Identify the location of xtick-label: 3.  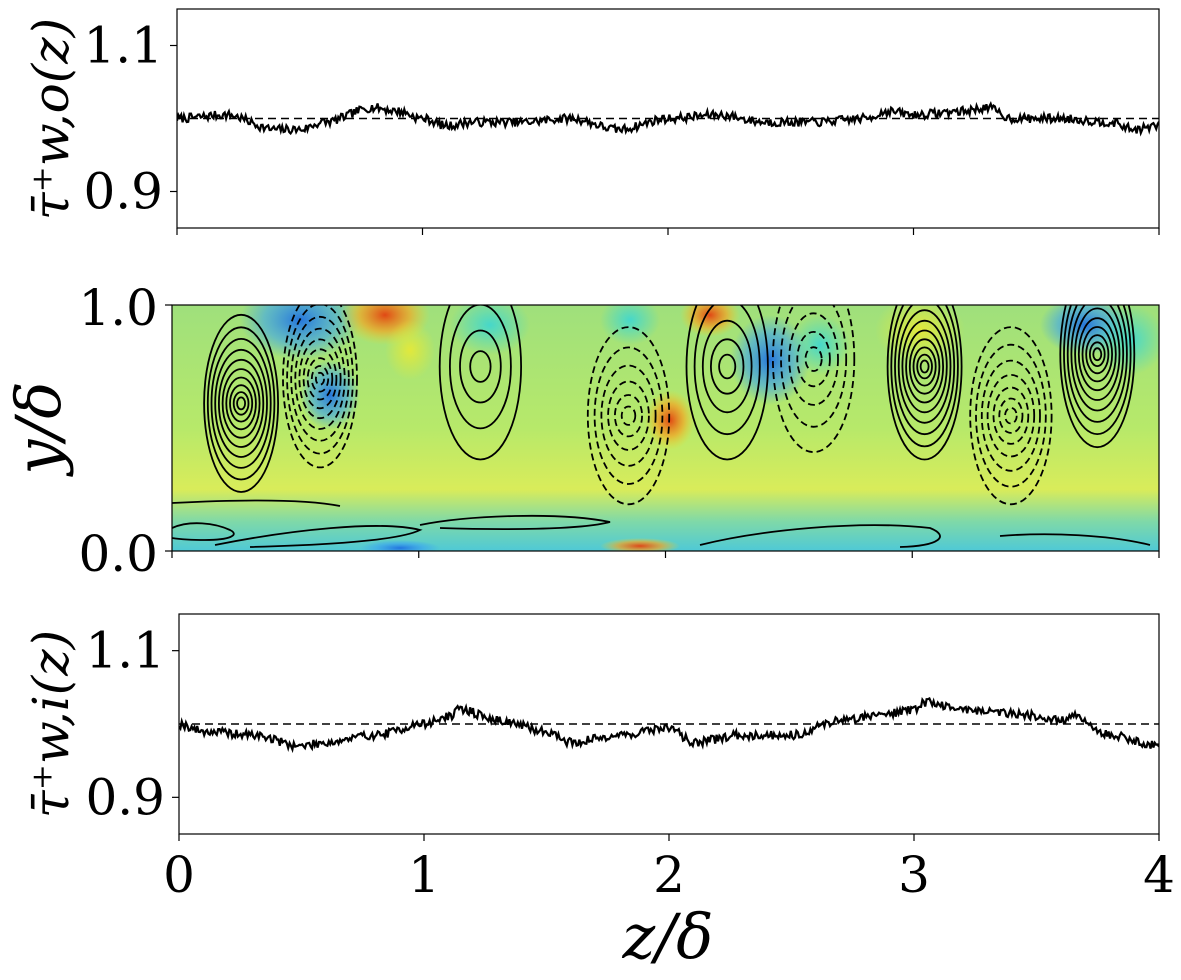
(914, 875).